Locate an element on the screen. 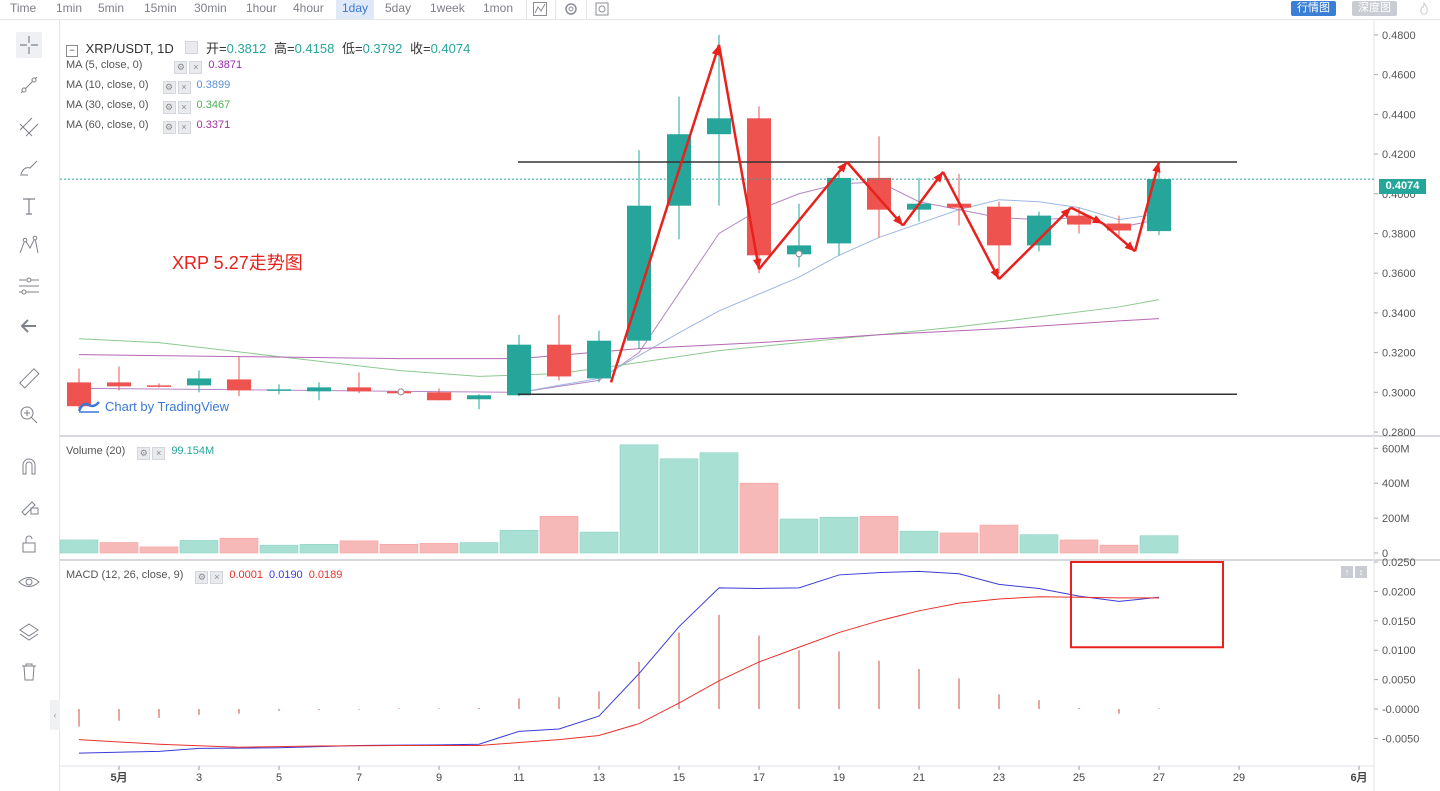 The height and width of the screenshot is (791, 1440). volume-tick-label: 0 is located at coordinates (1385, 554).